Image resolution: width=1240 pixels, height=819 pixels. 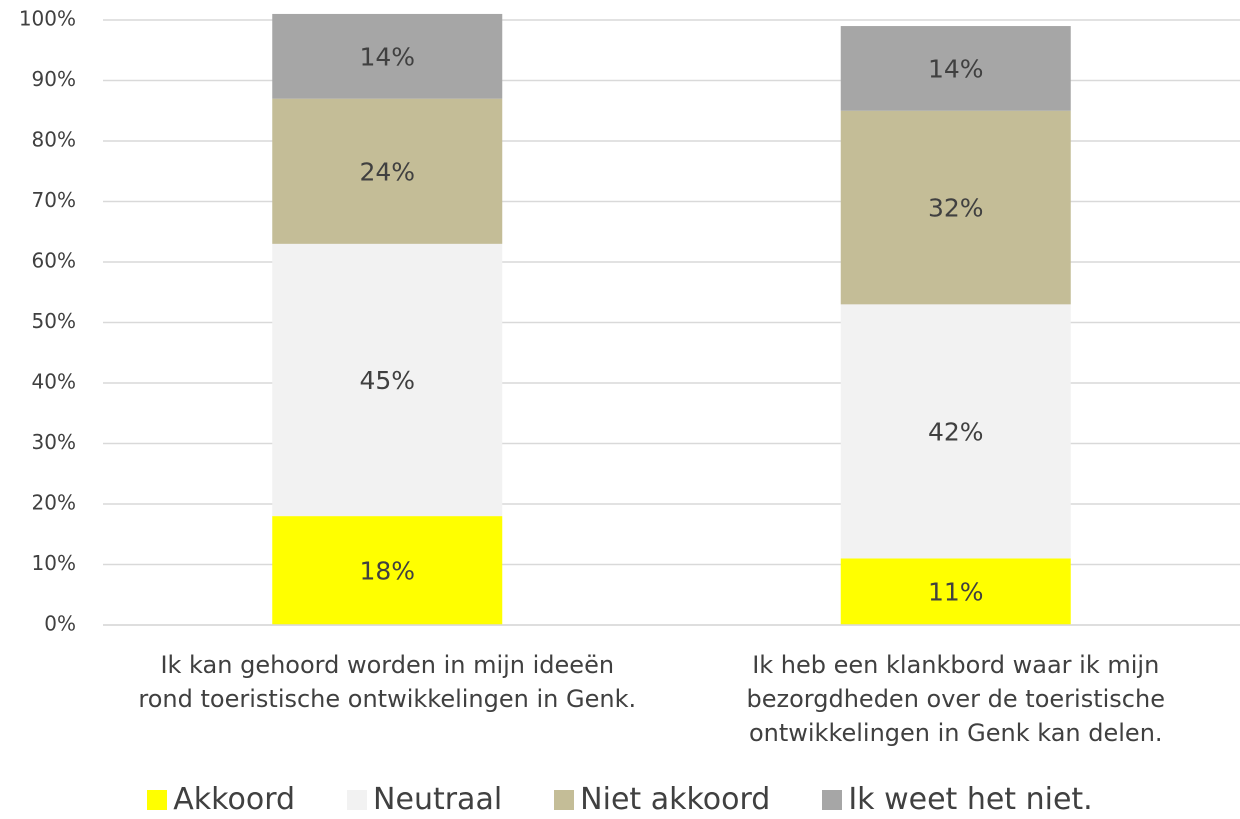 I want to click on data-label: 24%, so click(x=387, y=171).